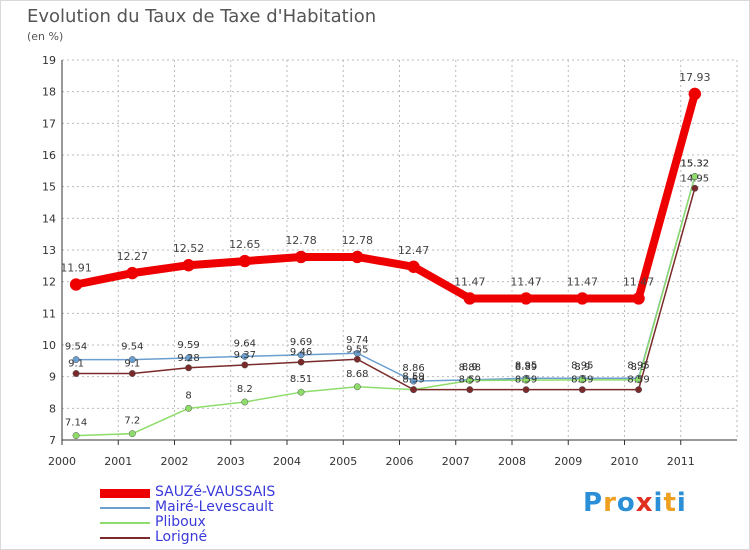  I want to click on data-label: 9.54, so click(76, 347).